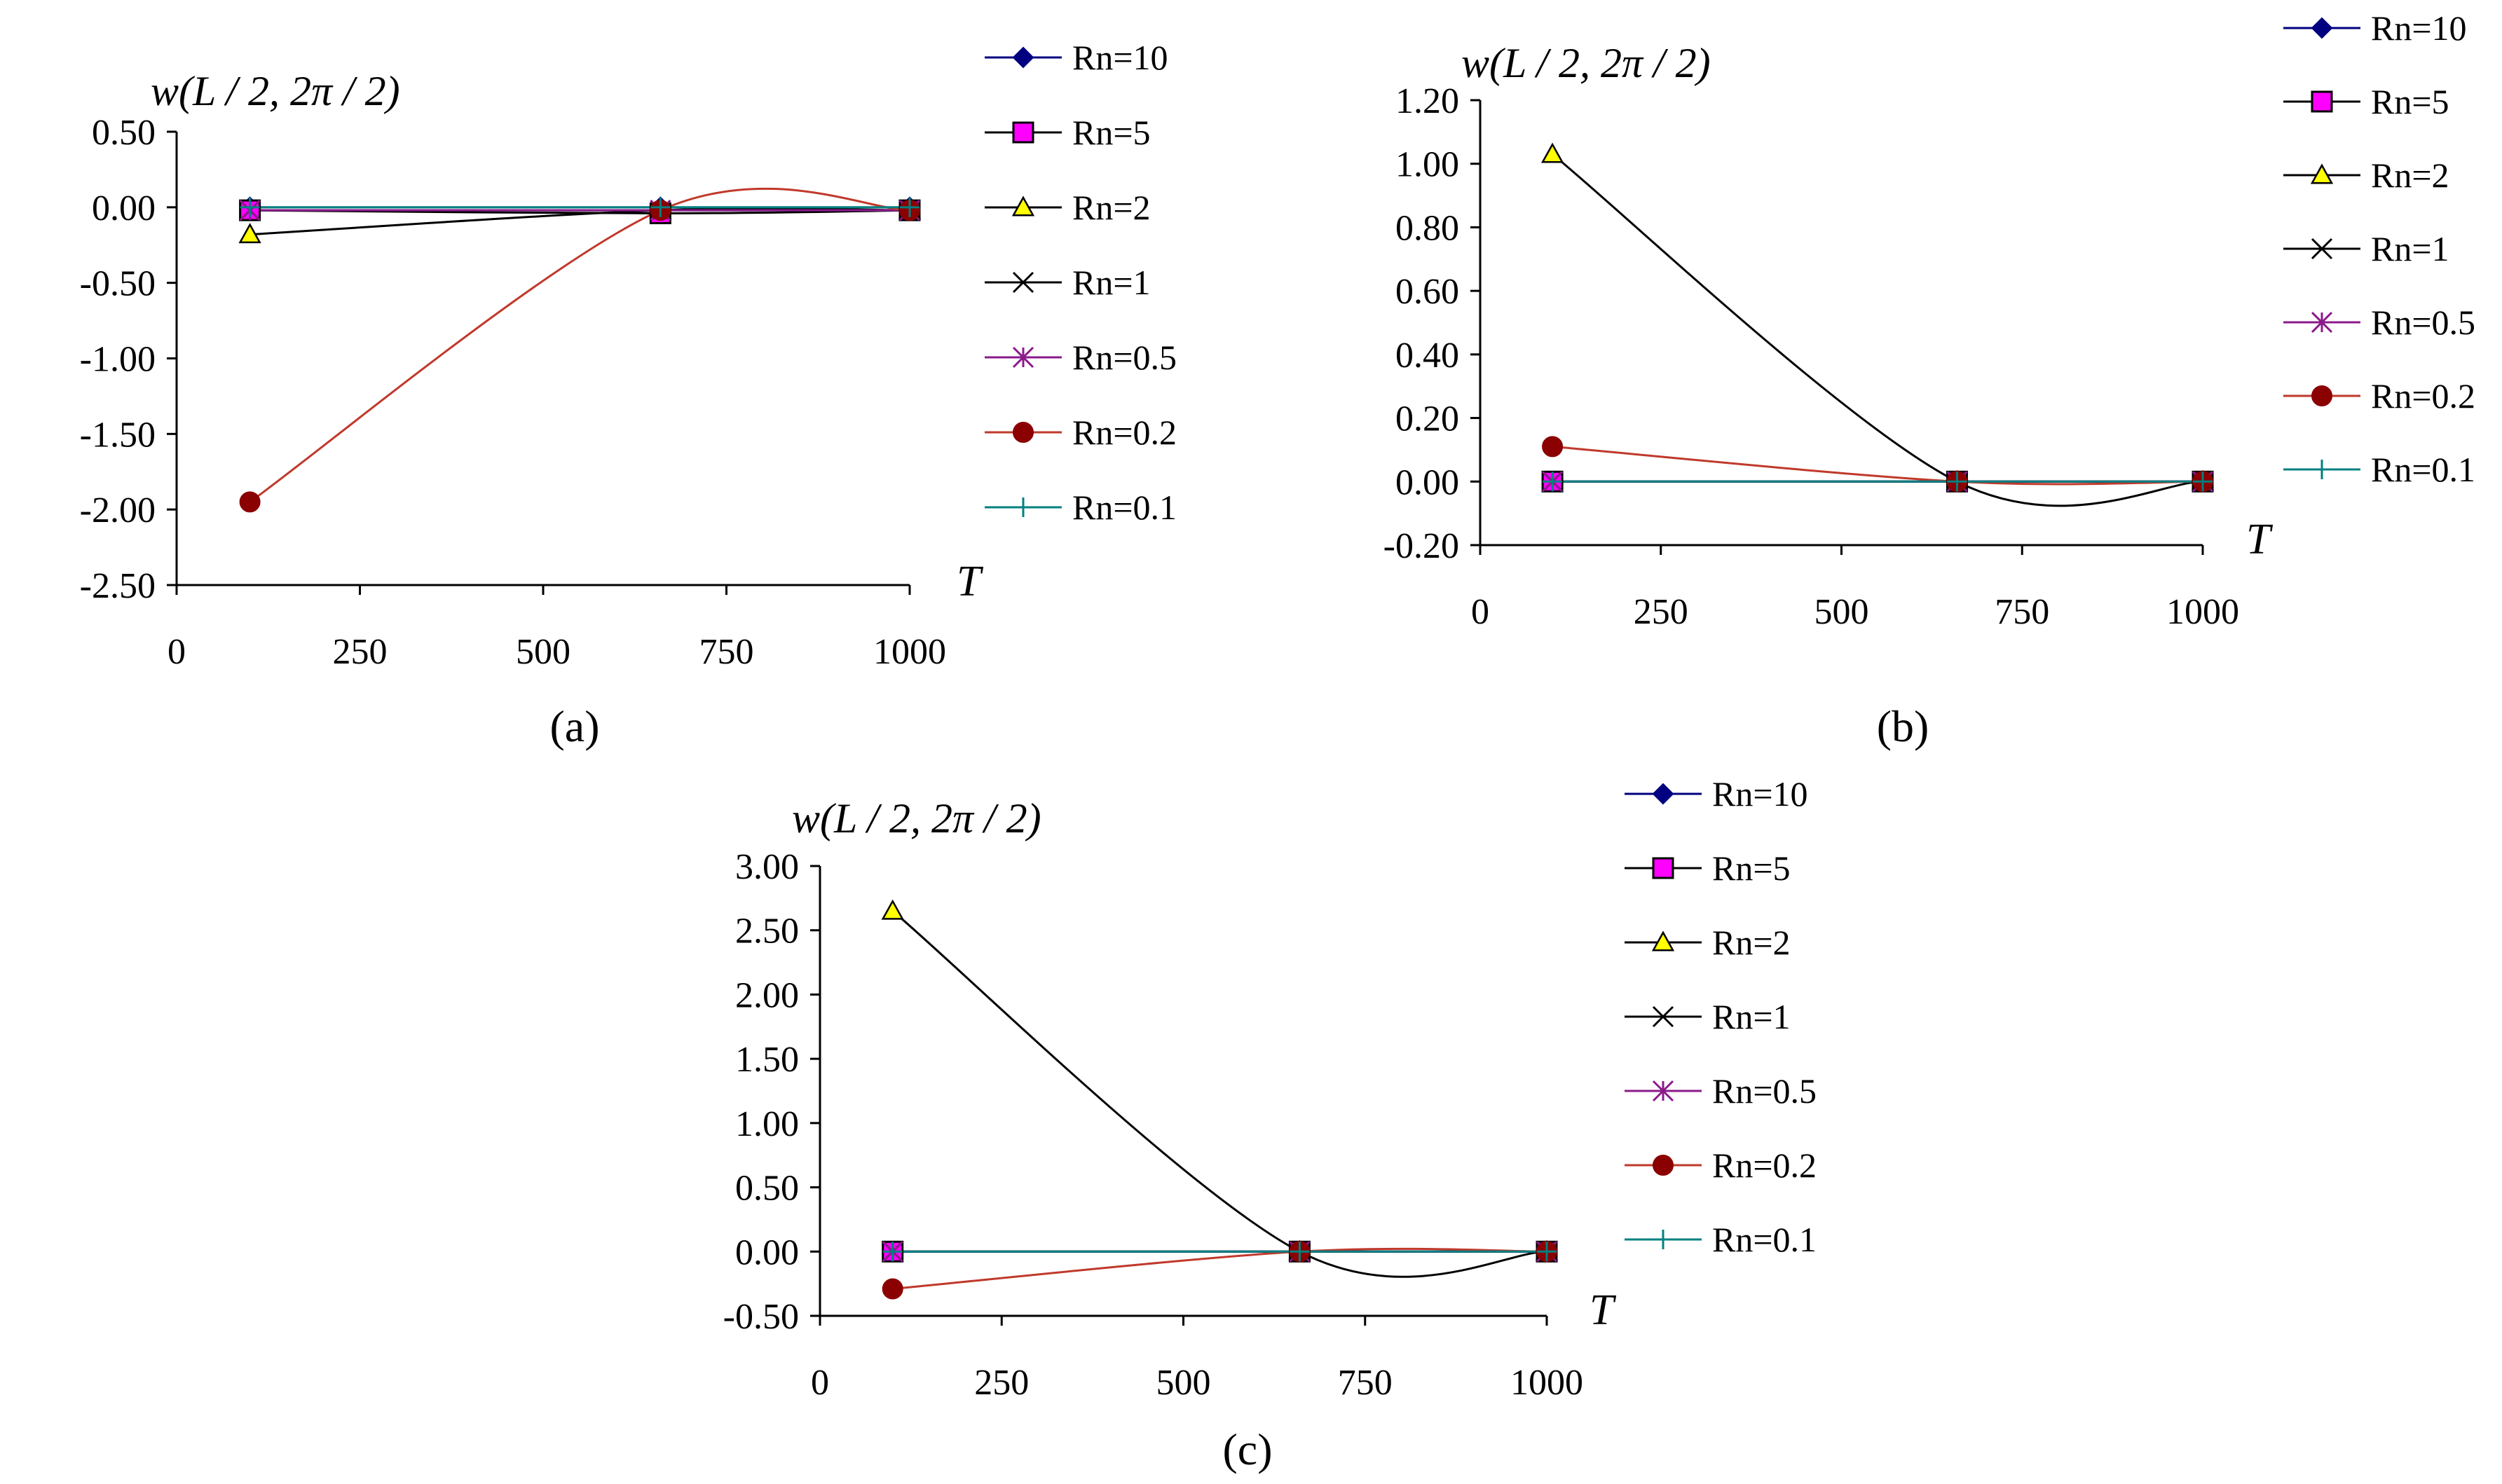  I want to click on panel-caption: (a), so click(574, 726).